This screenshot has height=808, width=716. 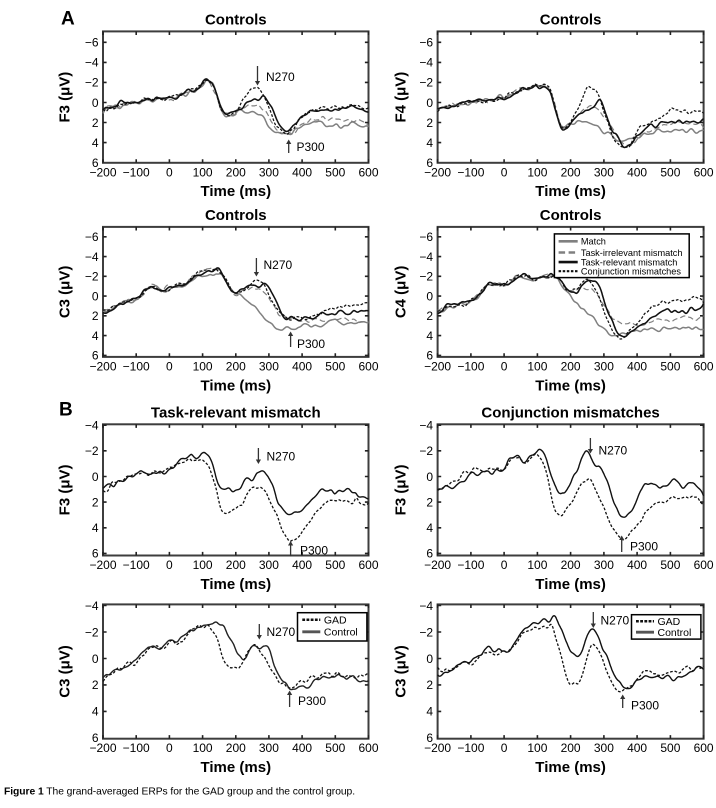 I want to click on svg-text: Control, so click(x=675, y=633).